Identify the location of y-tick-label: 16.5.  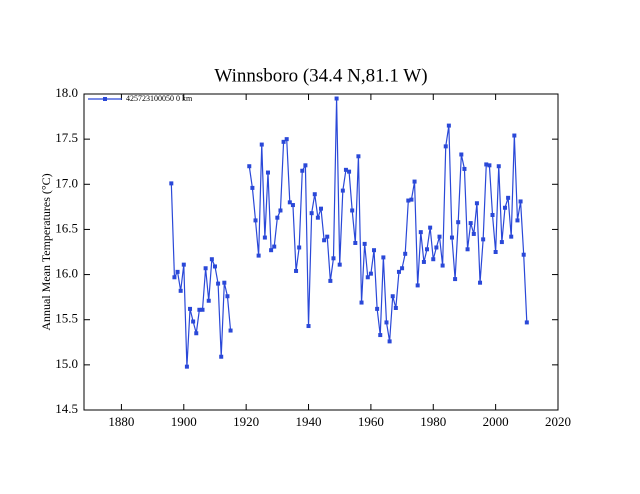
(66, 227).